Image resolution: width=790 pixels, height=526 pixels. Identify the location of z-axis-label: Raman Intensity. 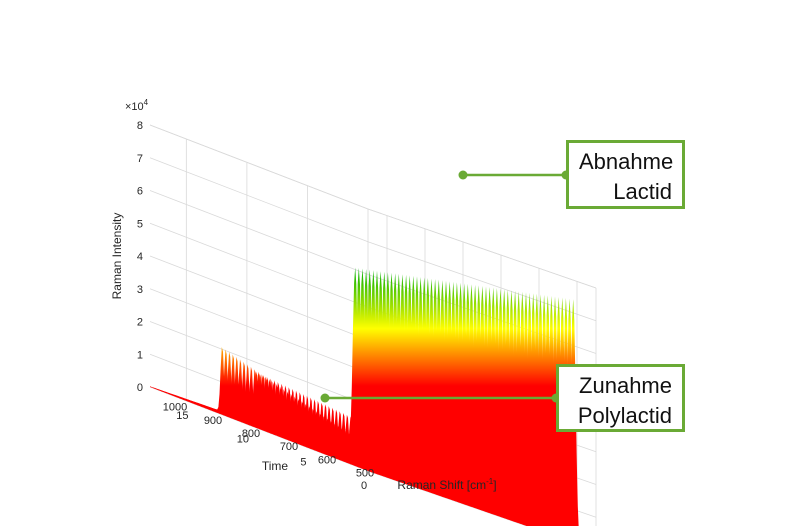
(117, 256).